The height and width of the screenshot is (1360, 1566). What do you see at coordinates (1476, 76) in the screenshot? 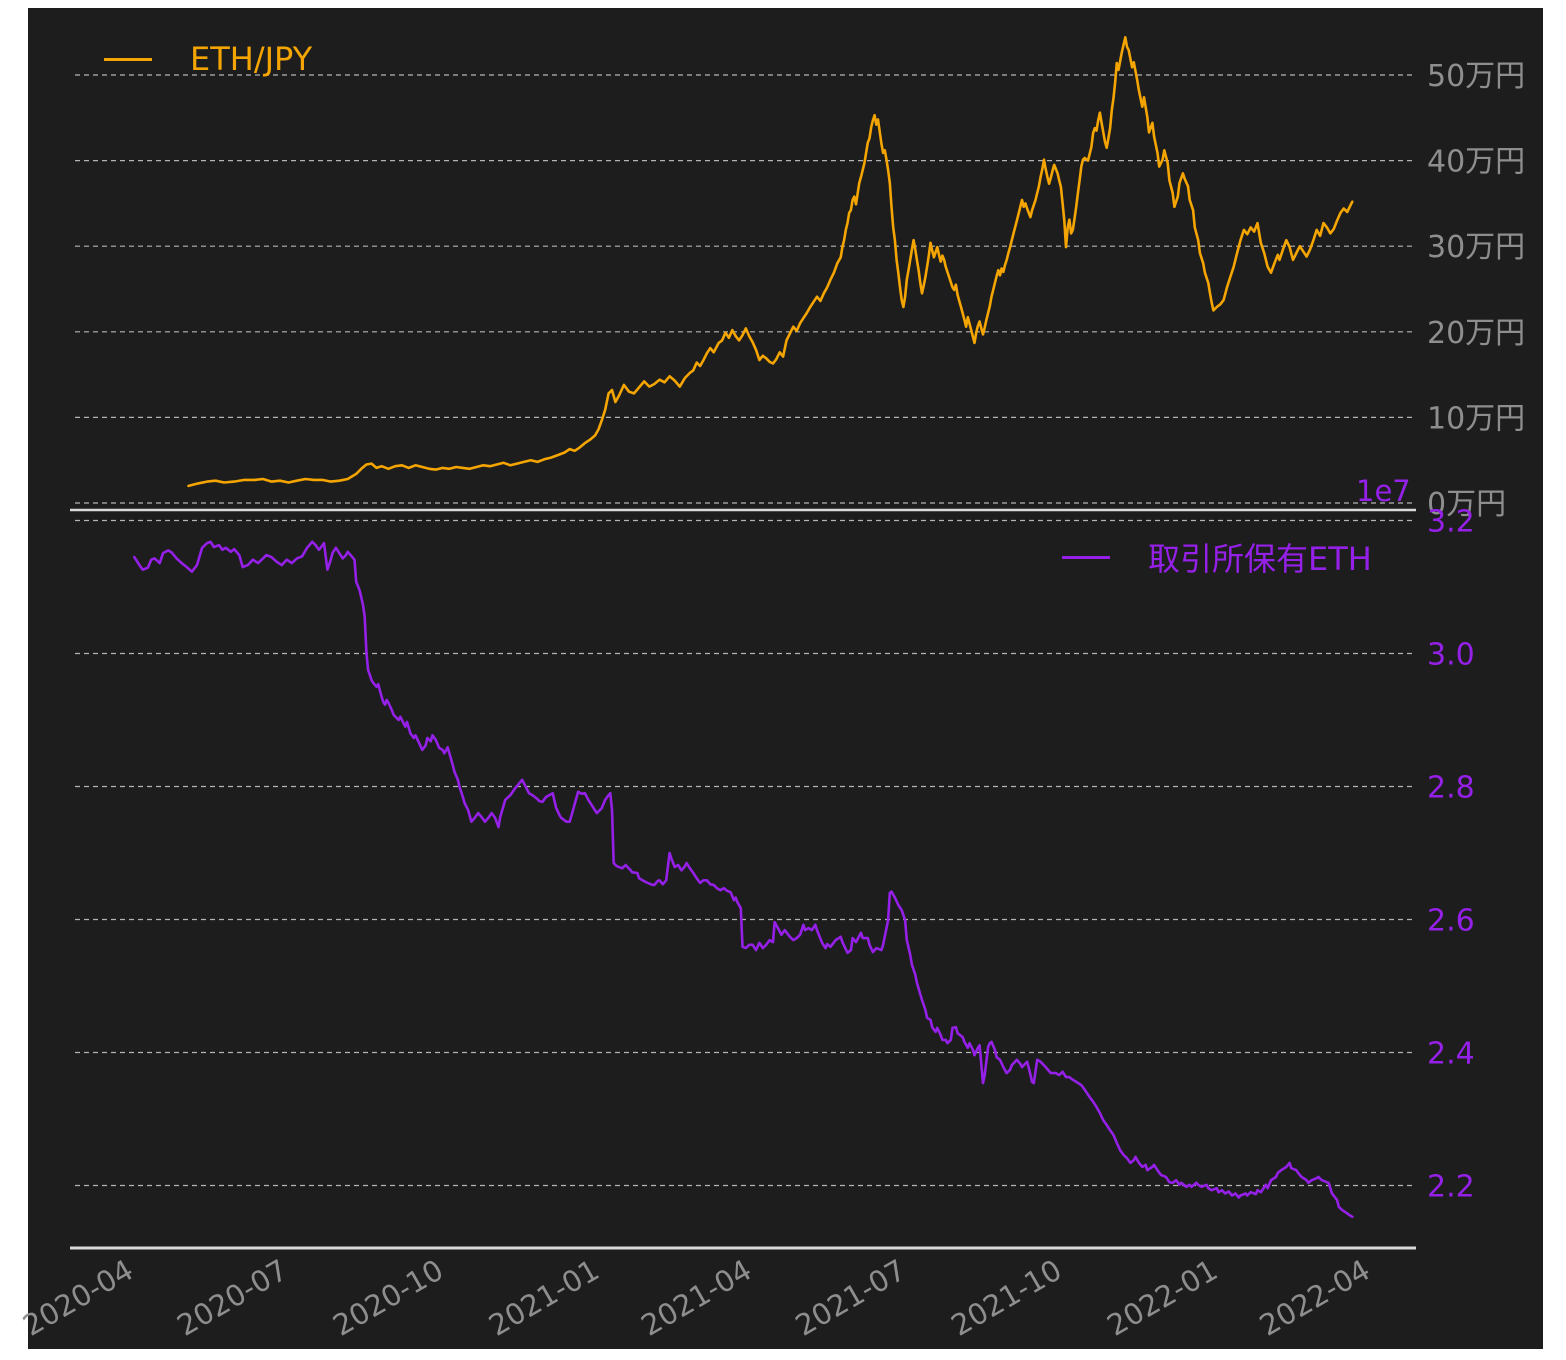
I see `y-tick-label: 50万円` at bounding box center [1476, 76].